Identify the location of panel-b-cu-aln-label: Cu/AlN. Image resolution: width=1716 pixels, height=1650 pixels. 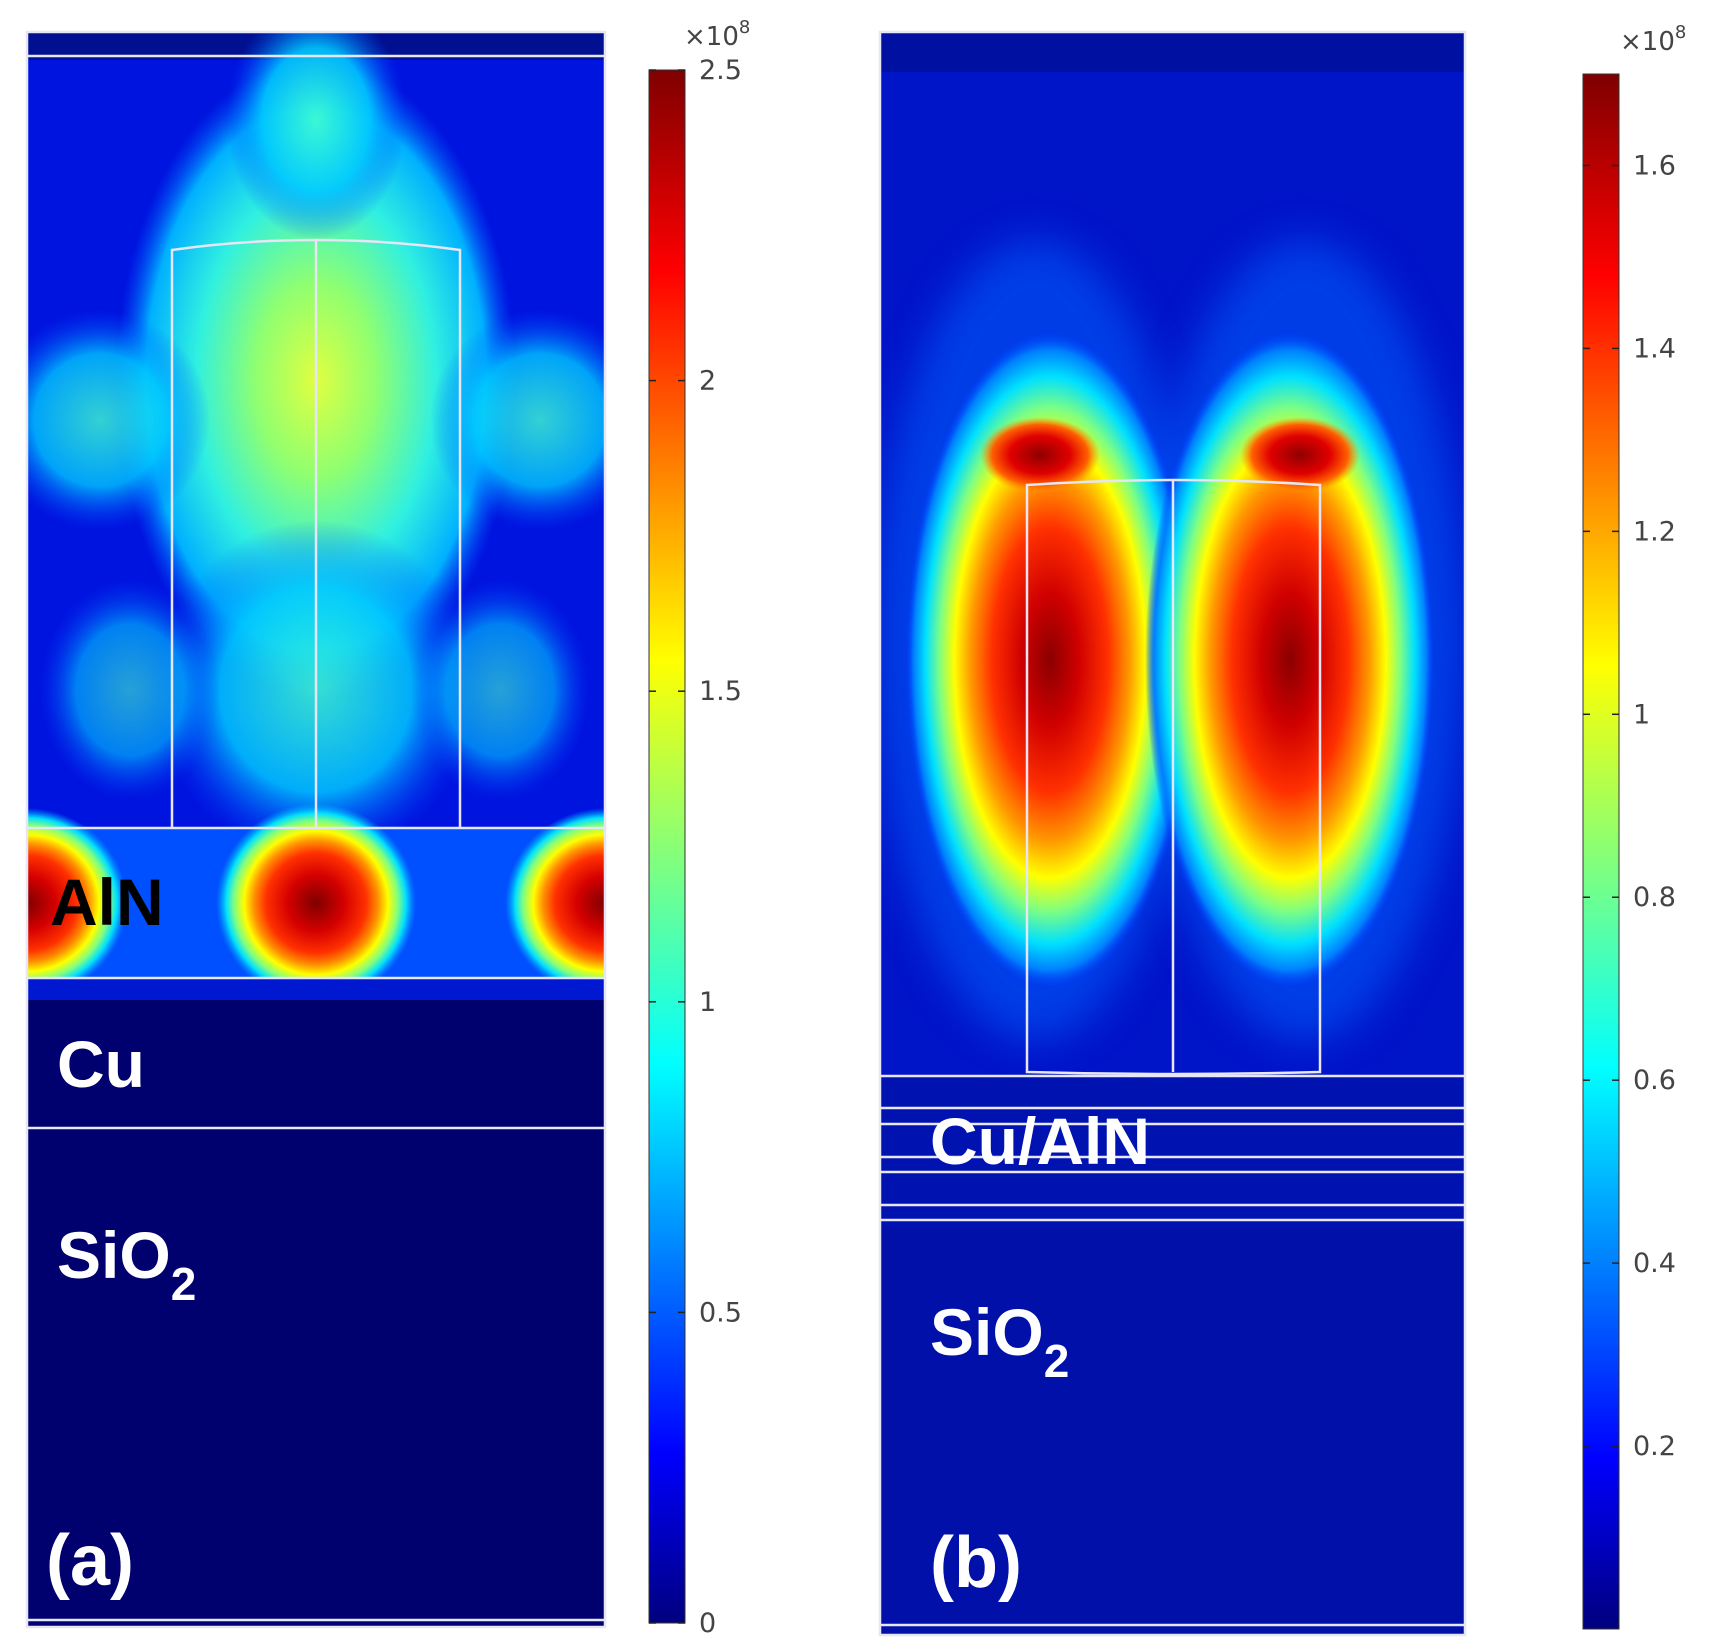
(1040, 1141).